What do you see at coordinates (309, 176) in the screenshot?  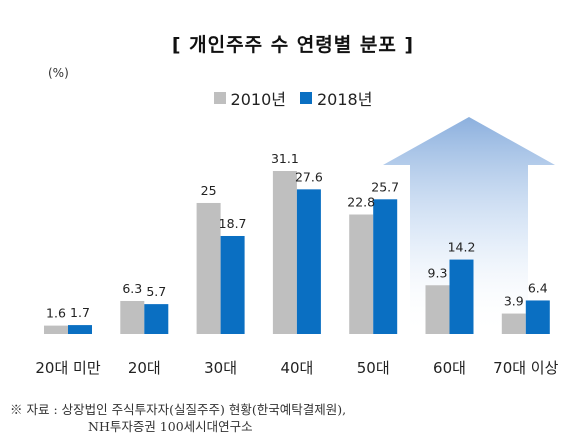 I see `data-label: 27.6` at bounding box center [309, 176].